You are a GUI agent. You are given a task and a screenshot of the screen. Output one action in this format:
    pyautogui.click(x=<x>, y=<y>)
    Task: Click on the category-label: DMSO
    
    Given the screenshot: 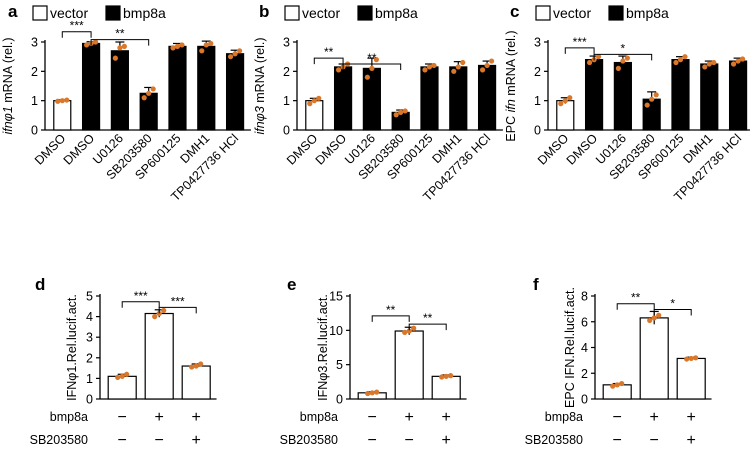 What is the action you would take?
    pyautogui.click(x=331, y=149)
    